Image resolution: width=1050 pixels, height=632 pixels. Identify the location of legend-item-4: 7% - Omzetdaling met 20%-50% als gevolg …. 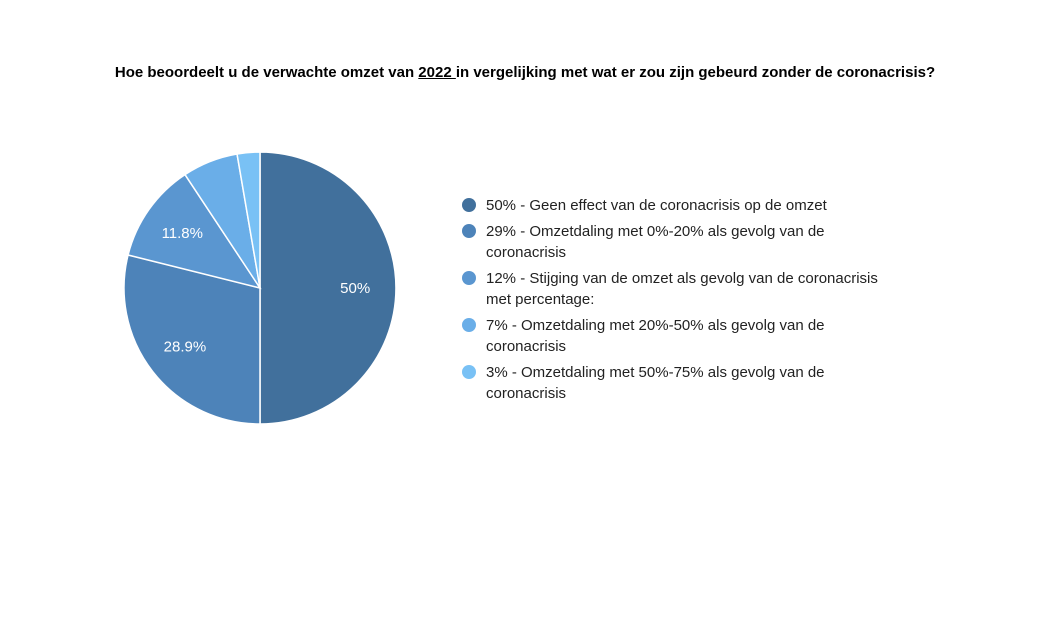
(682, 336).